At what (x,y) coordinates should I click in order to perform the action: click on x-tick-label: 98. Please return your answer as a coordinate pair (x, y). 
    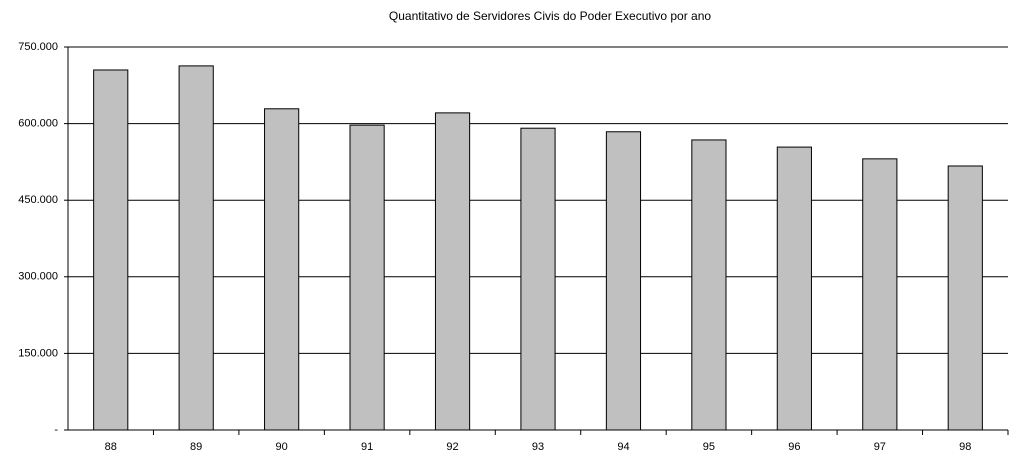
    Looking at the image, I should click on (965, 447).